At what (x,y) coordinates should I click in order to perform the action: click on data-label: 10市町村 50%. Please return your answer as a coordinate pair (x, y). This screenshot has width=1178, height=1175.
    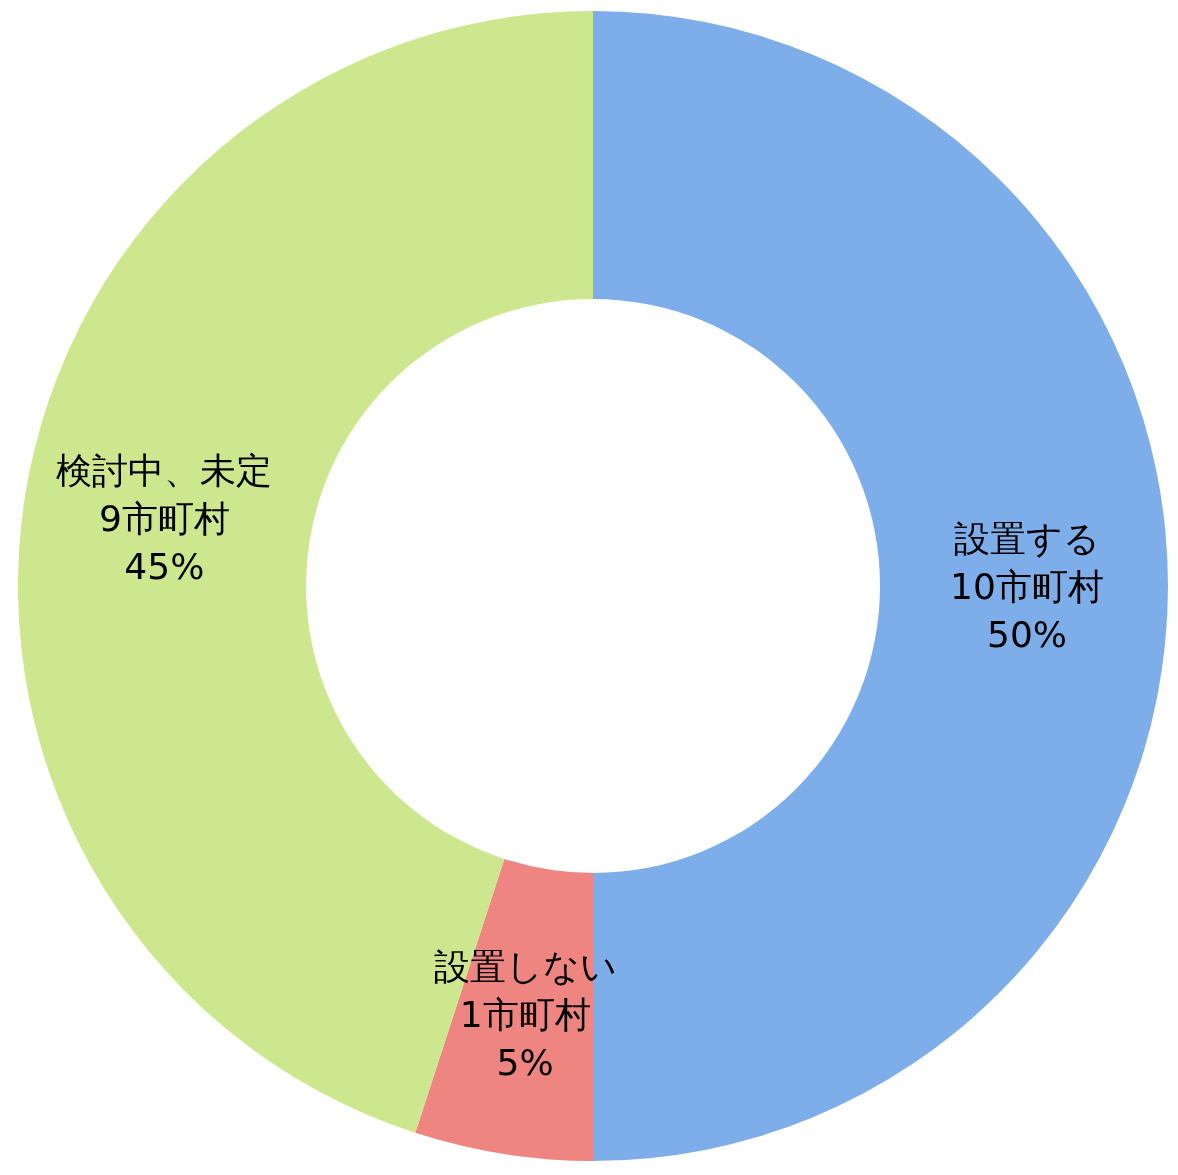
    Looking at the image, I should click on (1027, 610).